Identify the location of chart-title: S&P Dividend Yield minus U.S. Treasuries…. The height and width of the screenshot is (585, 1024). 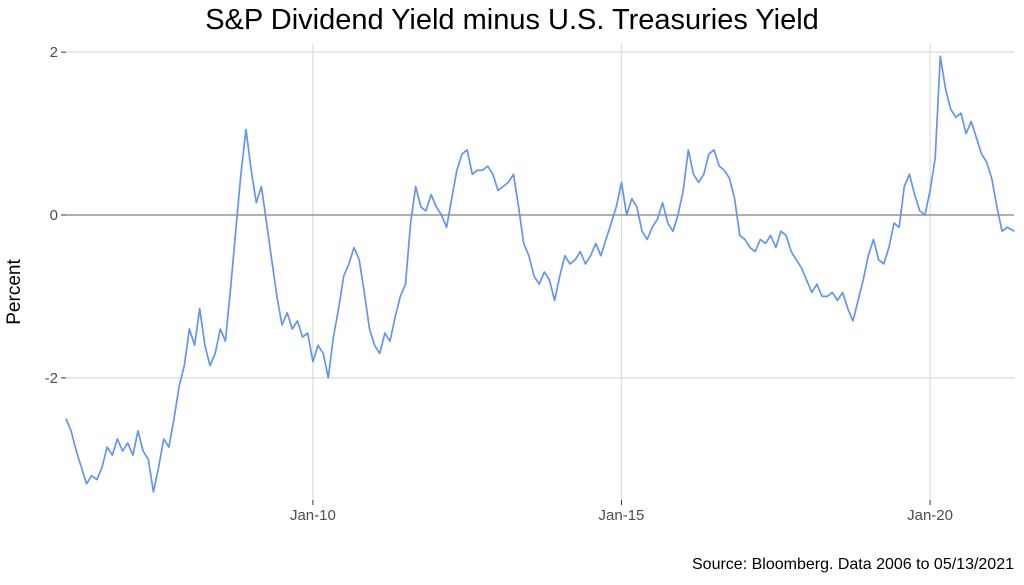
(512, 20).